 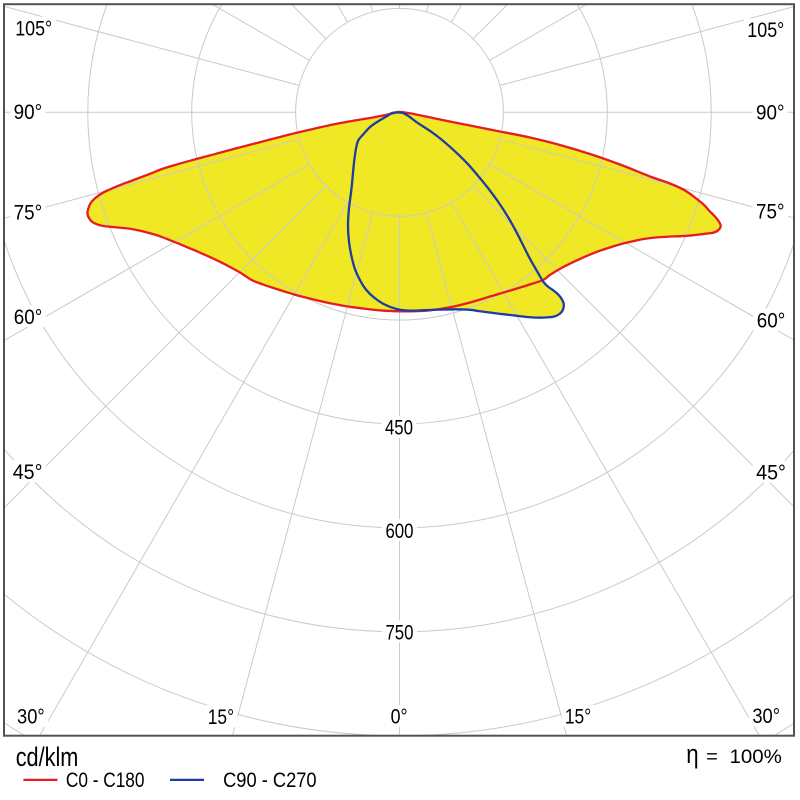 What do you see at coordinates (399, 427) in the screenshot?
I see `svg-text: 450` at bounding box center [399, 427].